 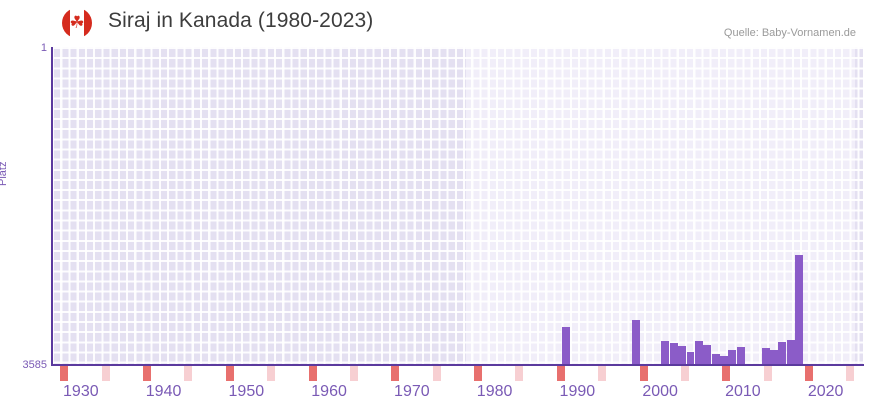 What do you see at coordinates (64, 373) in the screenshot?
I see `x-tick-1928` at bounding box center [64, 373].